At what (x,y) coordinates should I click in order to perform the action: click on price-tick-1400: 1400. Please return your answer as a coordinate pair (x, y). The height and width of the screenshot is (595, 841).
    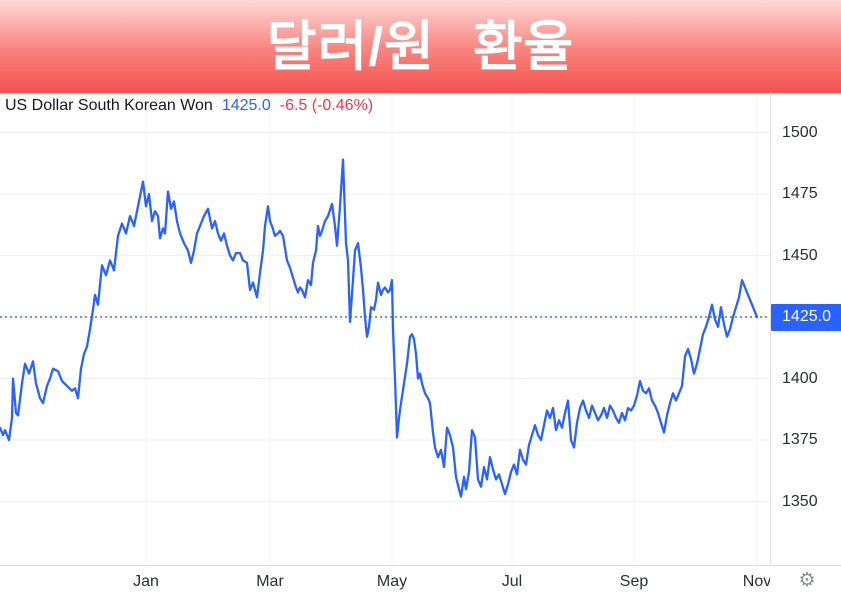
    Looking at the image, I should click on (800, 378).